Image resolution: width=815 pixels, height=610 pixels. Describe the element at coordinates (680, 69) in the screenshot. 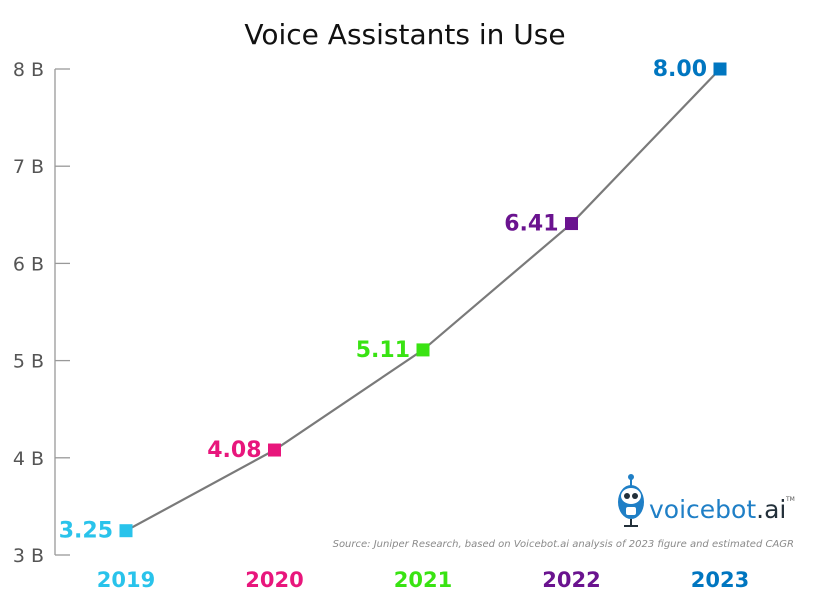

I see `data-label: 8.00` at that location.